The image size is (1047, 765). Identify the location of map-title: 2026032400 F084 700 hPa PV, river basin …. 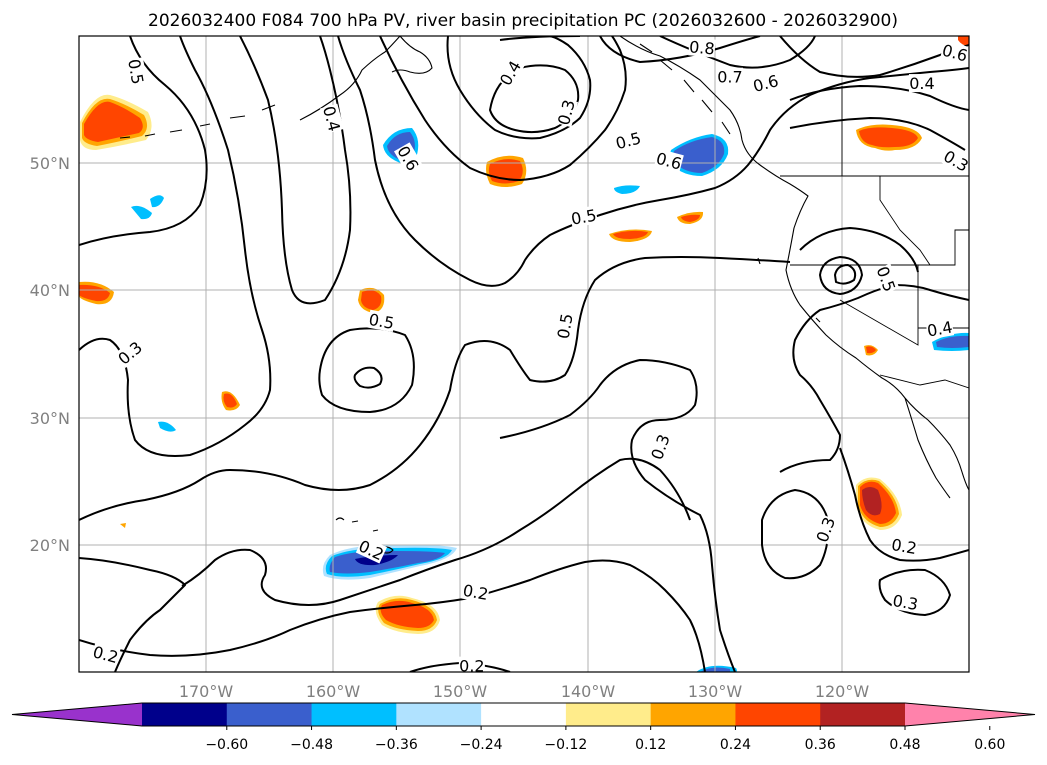
(523, 21).